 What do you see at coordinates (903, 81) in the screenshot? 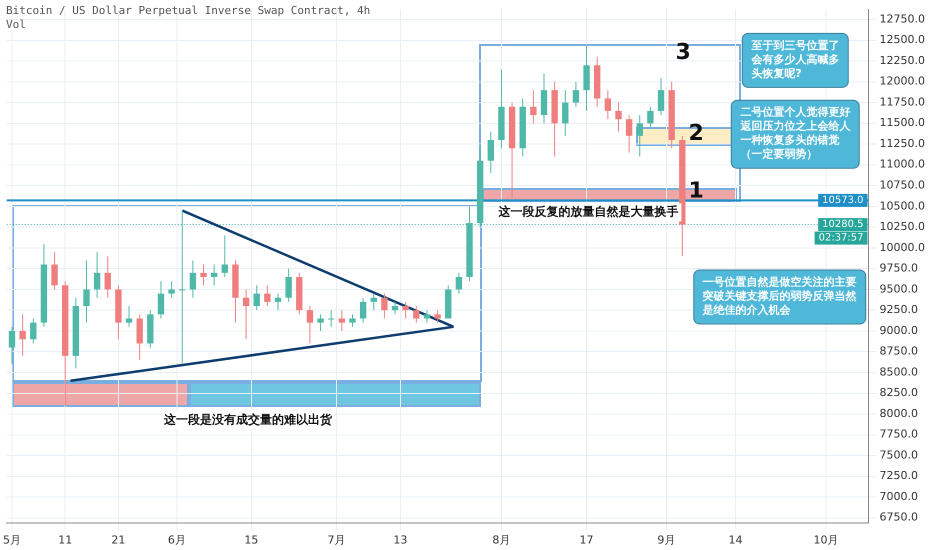
I see `y-tick-label: 12000.0` at bounding box center [903, 81].